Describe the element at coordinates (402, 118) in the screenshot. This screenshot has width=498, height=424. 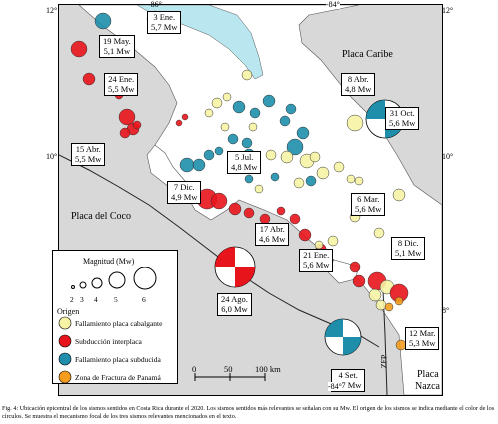
I see `event-label: 31 Oct. 5,6 Mw` at that location.